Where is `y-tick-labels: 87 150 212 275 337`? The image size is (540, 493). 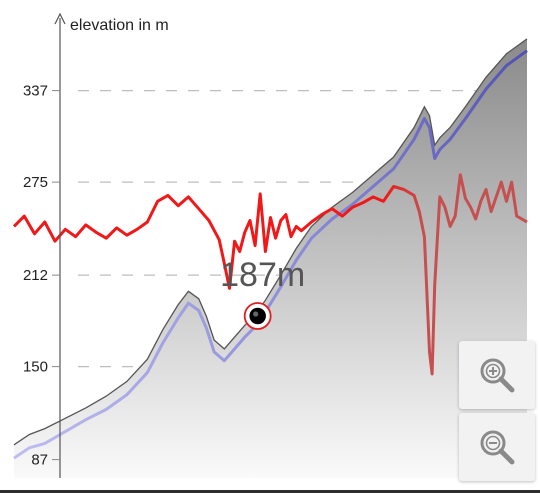 y-tick-labels: 87 150 212 275 337 is located at coordinates (41, 276).